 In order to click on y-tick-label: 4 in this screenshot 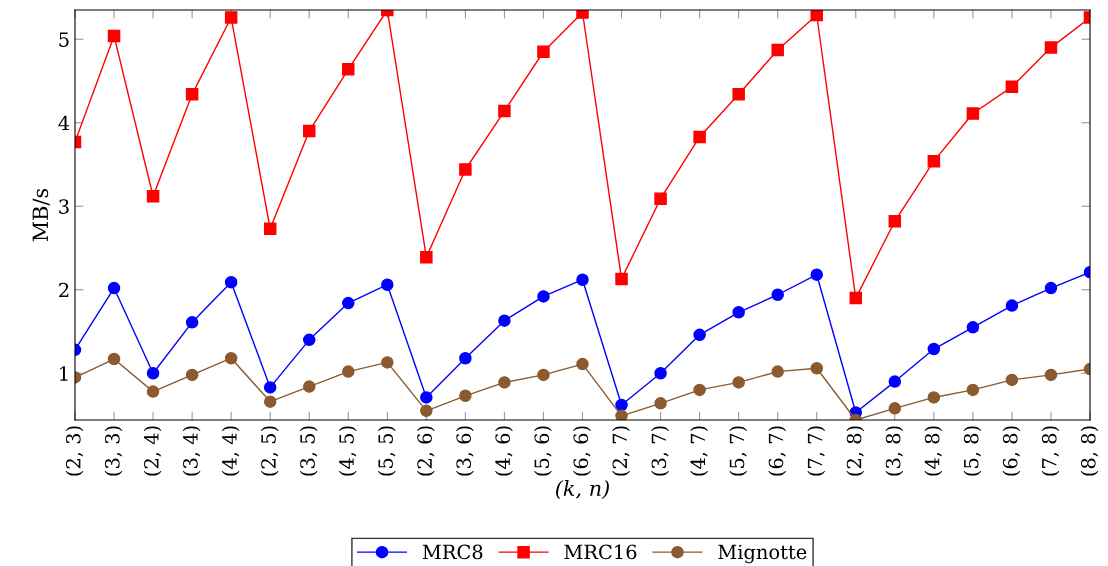, I will do `click(64, 123)`.